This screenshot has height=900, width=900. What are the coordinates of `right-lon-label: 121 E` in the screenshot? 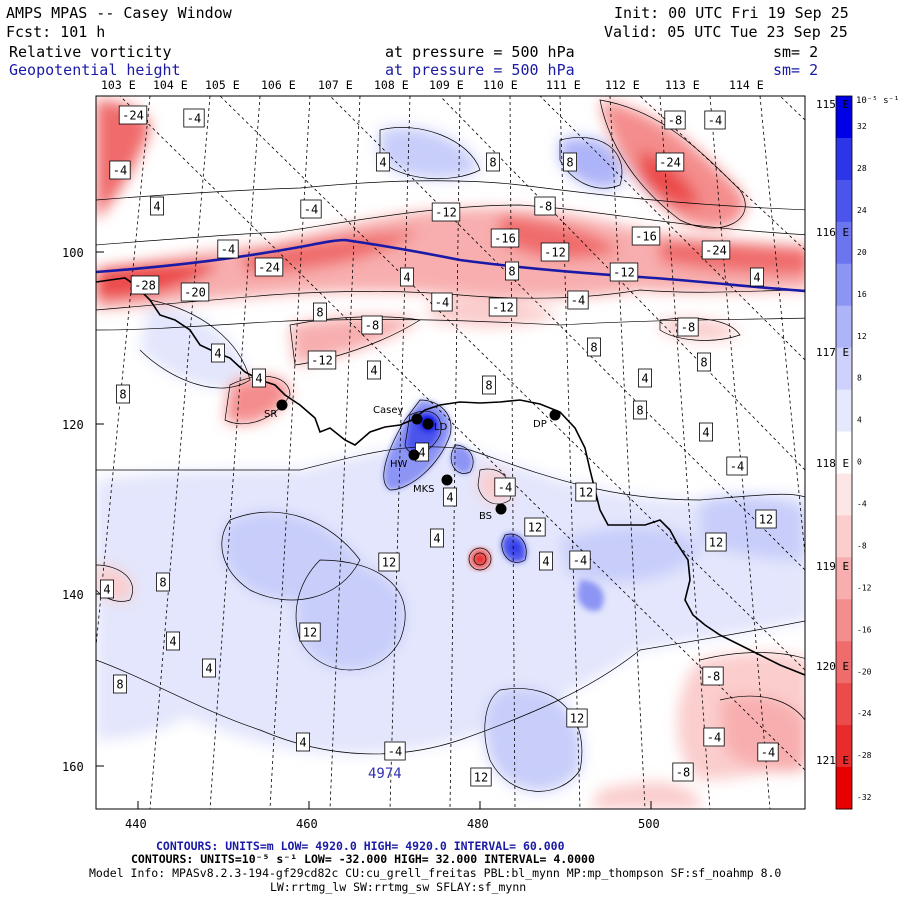 It's located at (832, 760).